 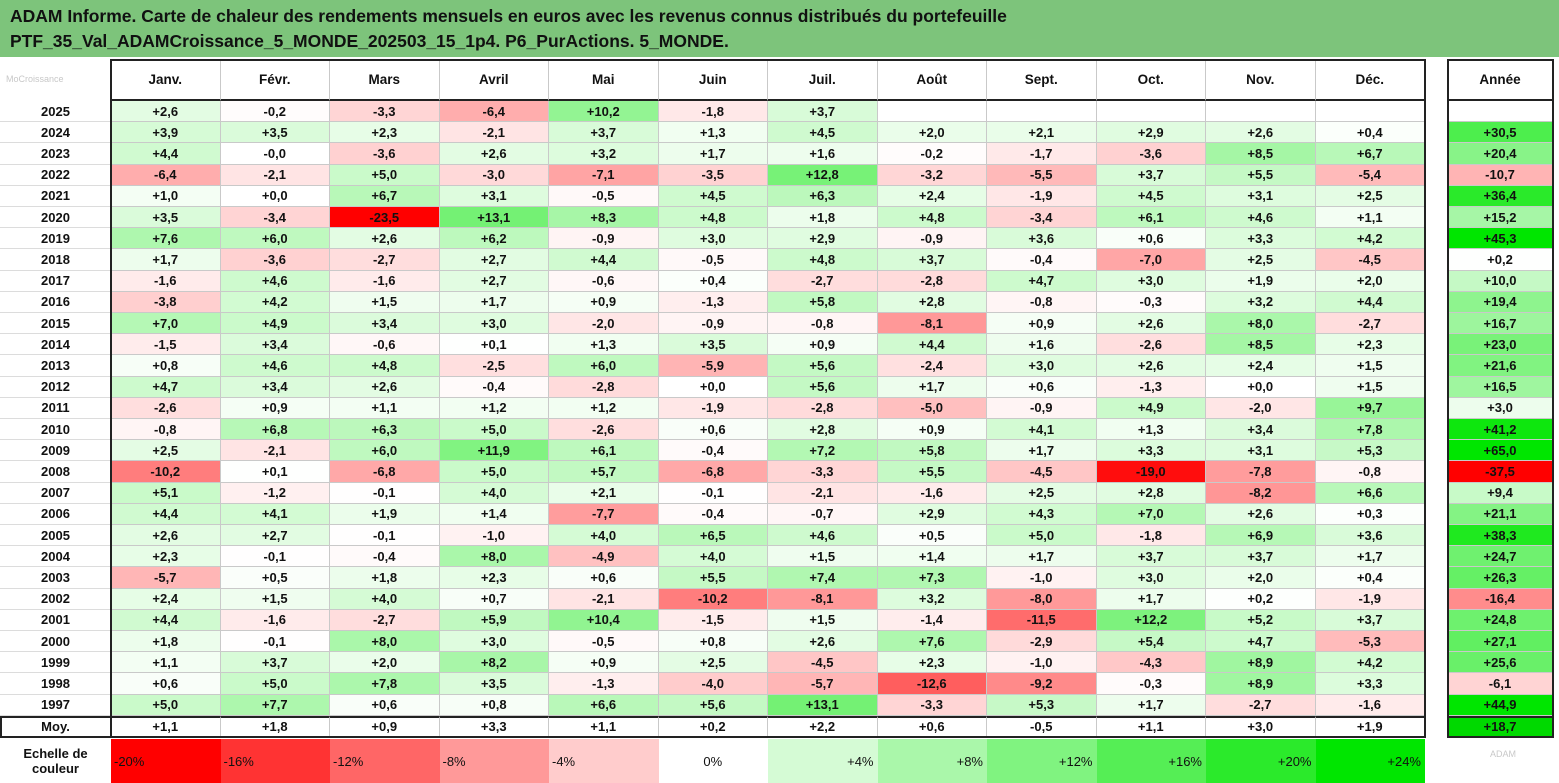 What do you see at coordinates (1151, 80) in the screenshot?
I see `month-header: Oct.` at bounding box center [1151, 80].